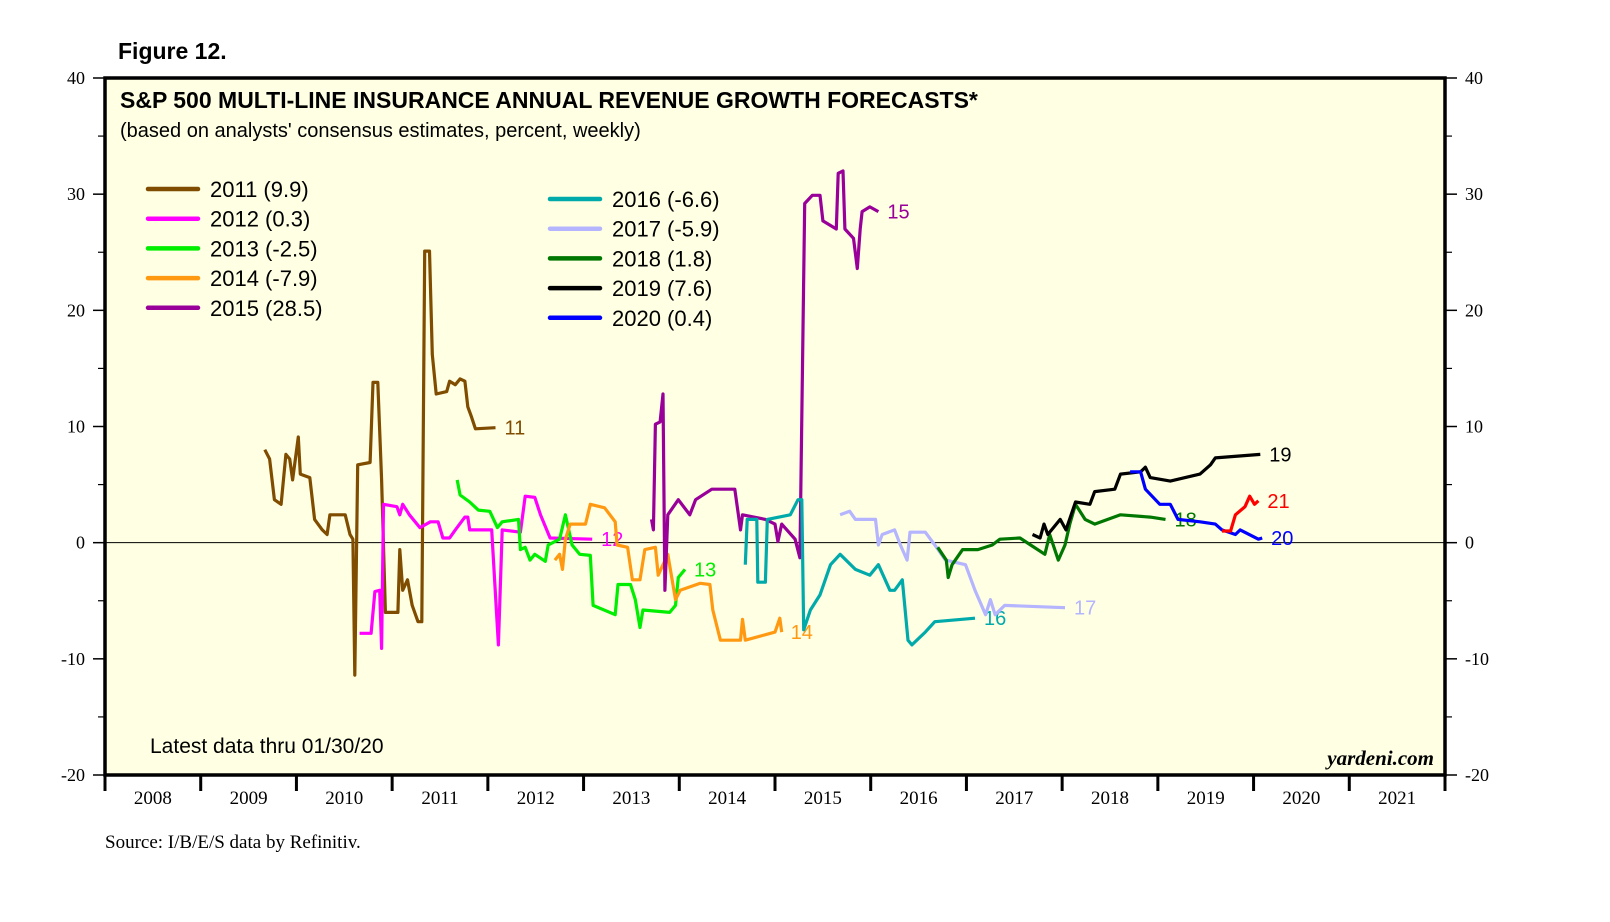 The image size is (1610, 922). I want to click on series-end-label: 11, so click(515, 429).